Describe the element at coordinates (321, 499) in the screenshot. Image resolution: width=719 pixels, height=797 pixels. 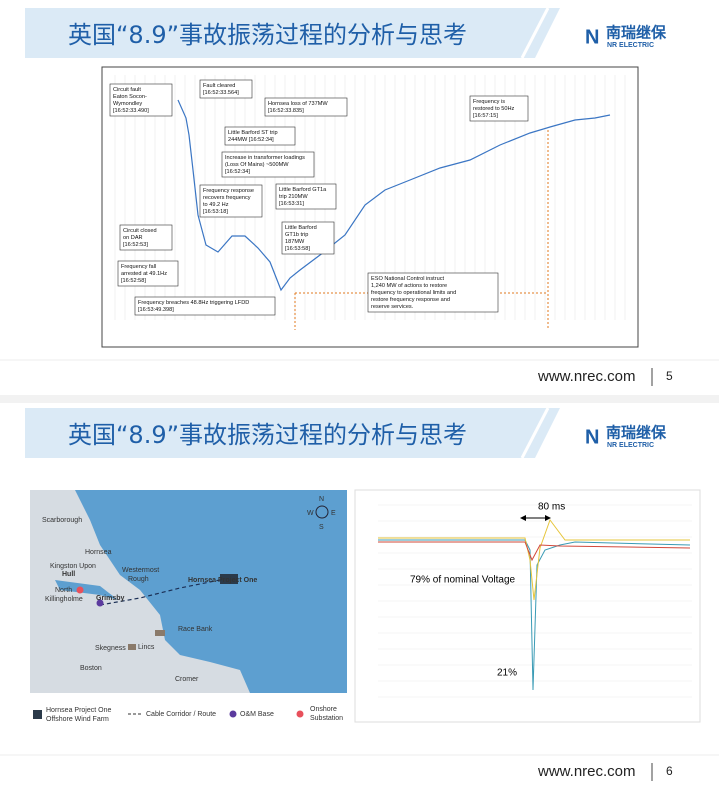
I see `compass-label: N` at that location.